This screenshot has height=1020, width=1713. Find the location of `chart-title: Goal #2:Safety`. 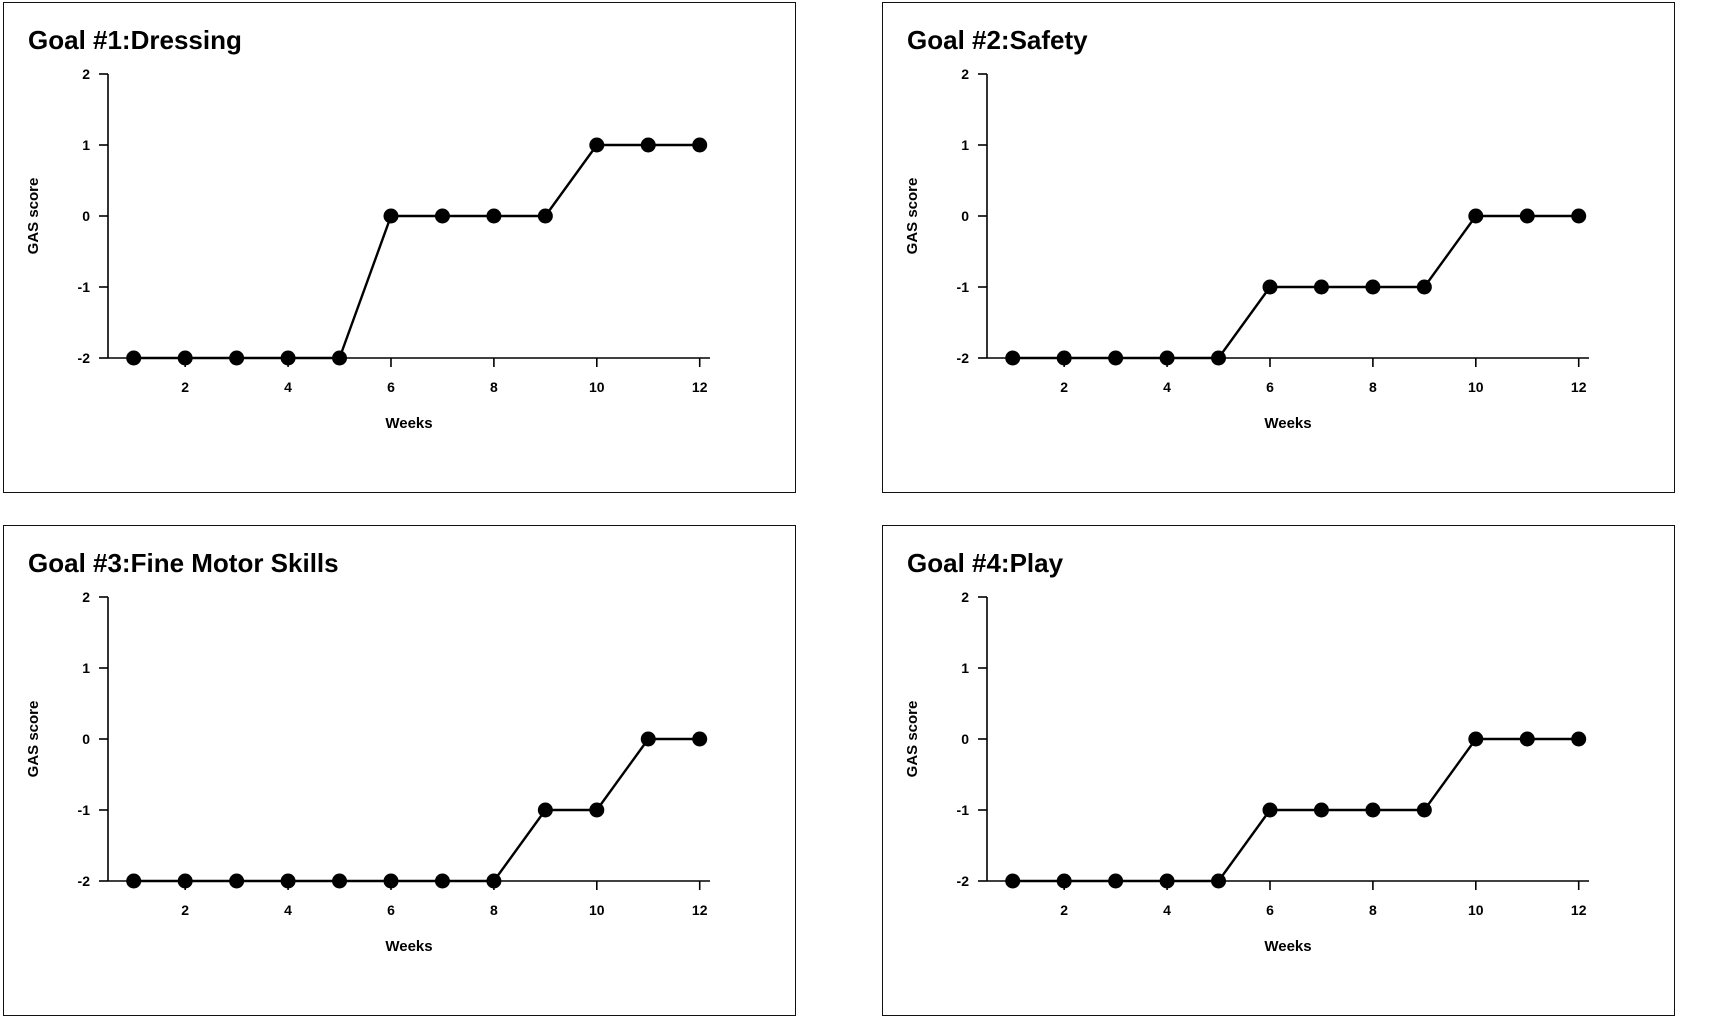

chart-title: Goal #2:Safety is located at coordinates (997, 40).